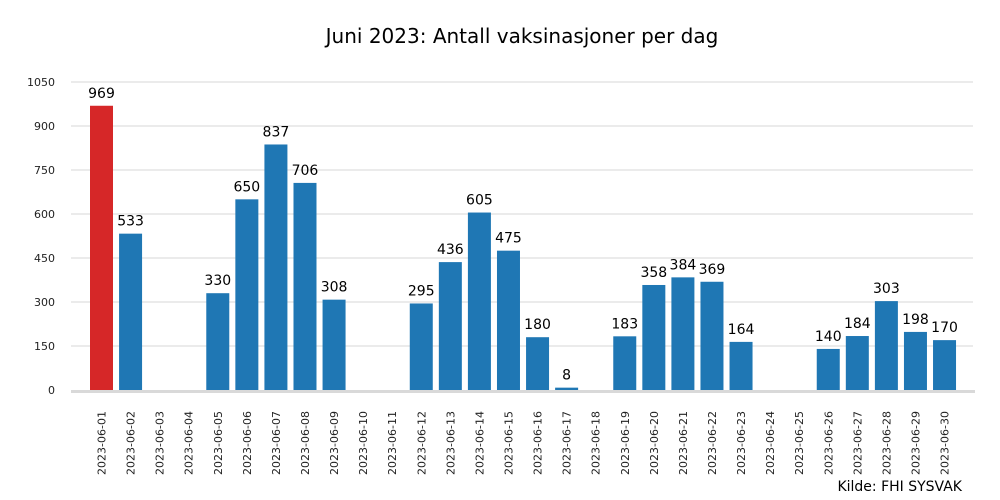  Describe the element at coordinates (130, 222) in the screenshot. I see `bar-value-label: 533` at that location.